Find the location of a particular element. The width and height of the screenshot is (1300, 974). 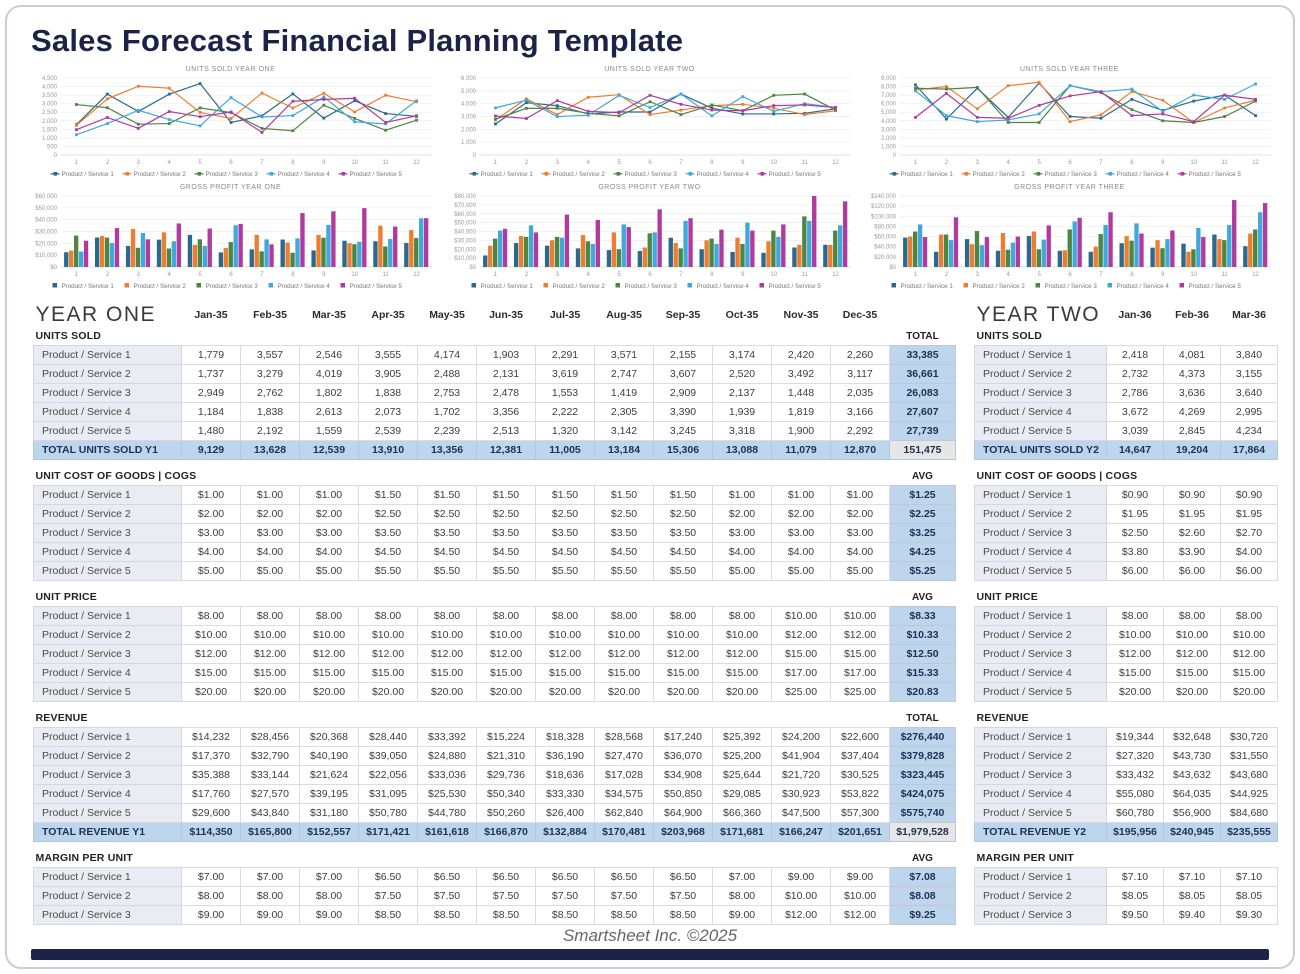

total-row-cell: $195,956 is located at coordinates (1135, 831).